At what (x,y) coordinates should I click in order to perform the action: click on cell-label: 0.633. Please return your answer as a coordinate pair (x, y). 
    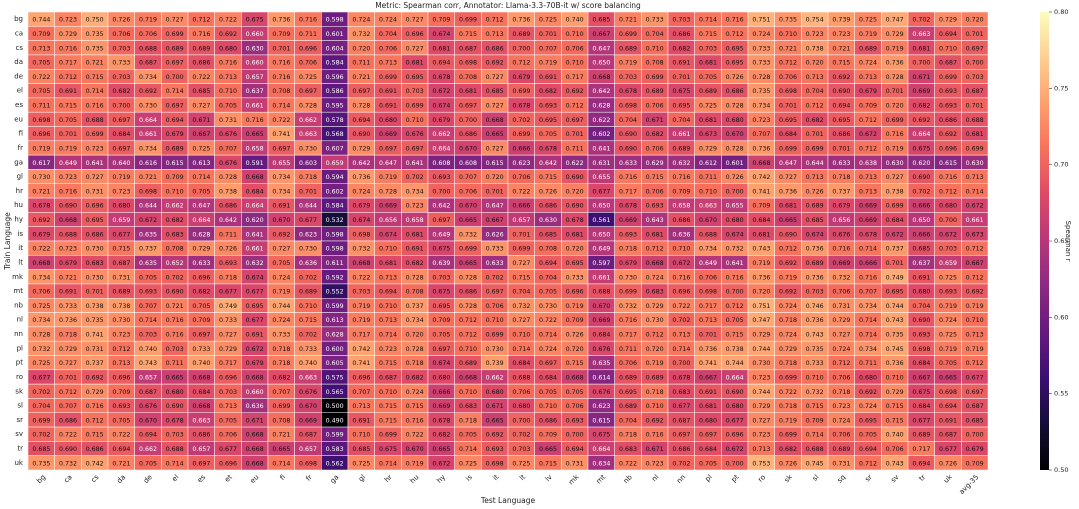
    Looking at the image, I should click on (495, 263).